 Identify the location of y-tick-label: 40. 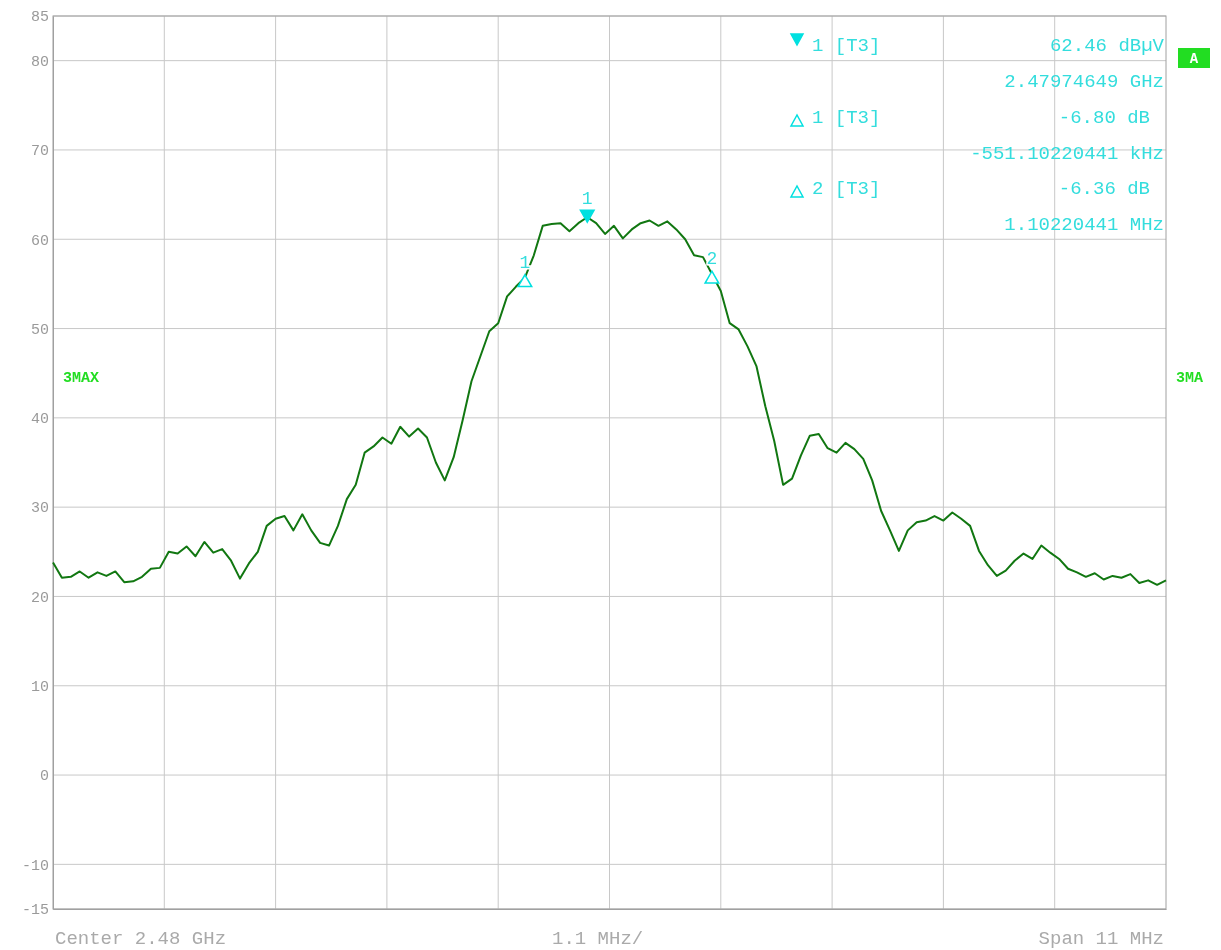
(39, 420).